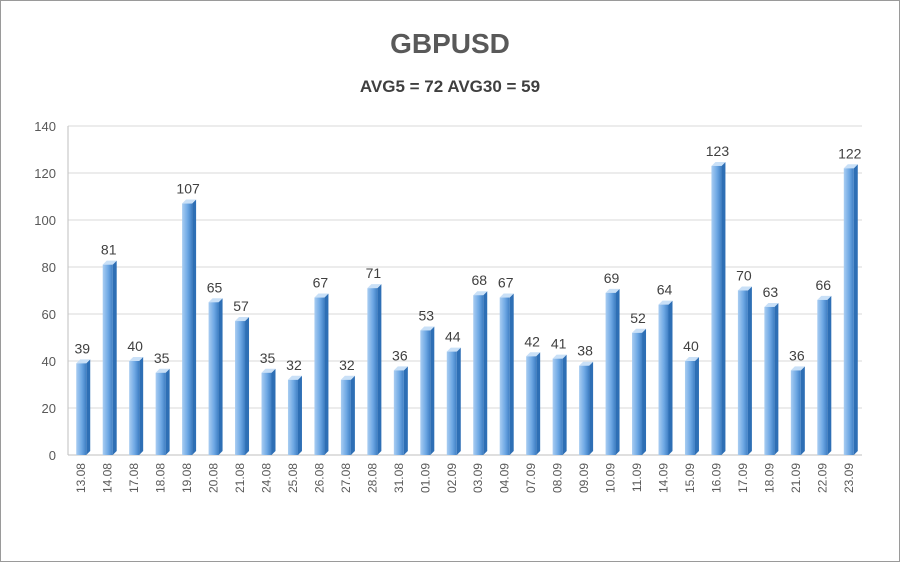 The width and height of the screenshot is (900, 562). I want to click on bar-02.09, so click(453, 401).